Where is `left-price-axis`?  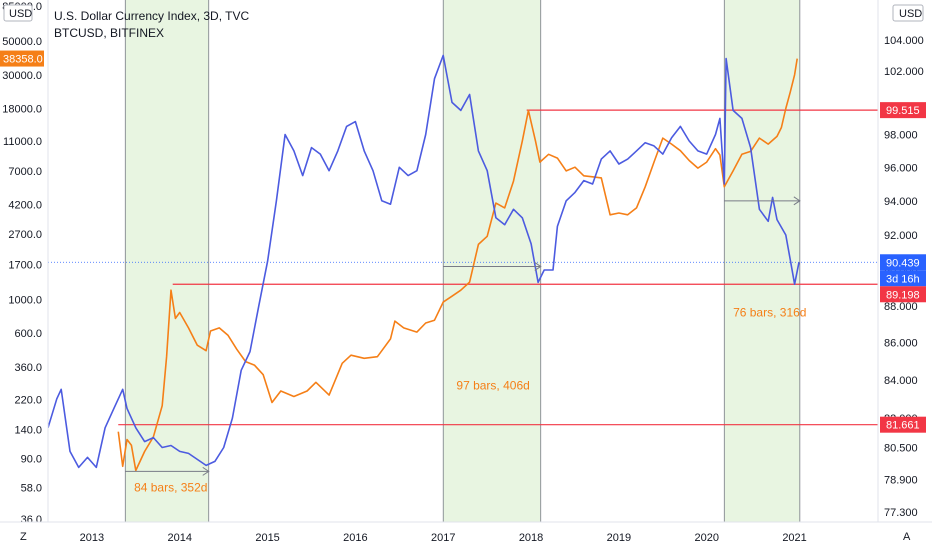 left-price-axis is located at coordinates (24, 261).